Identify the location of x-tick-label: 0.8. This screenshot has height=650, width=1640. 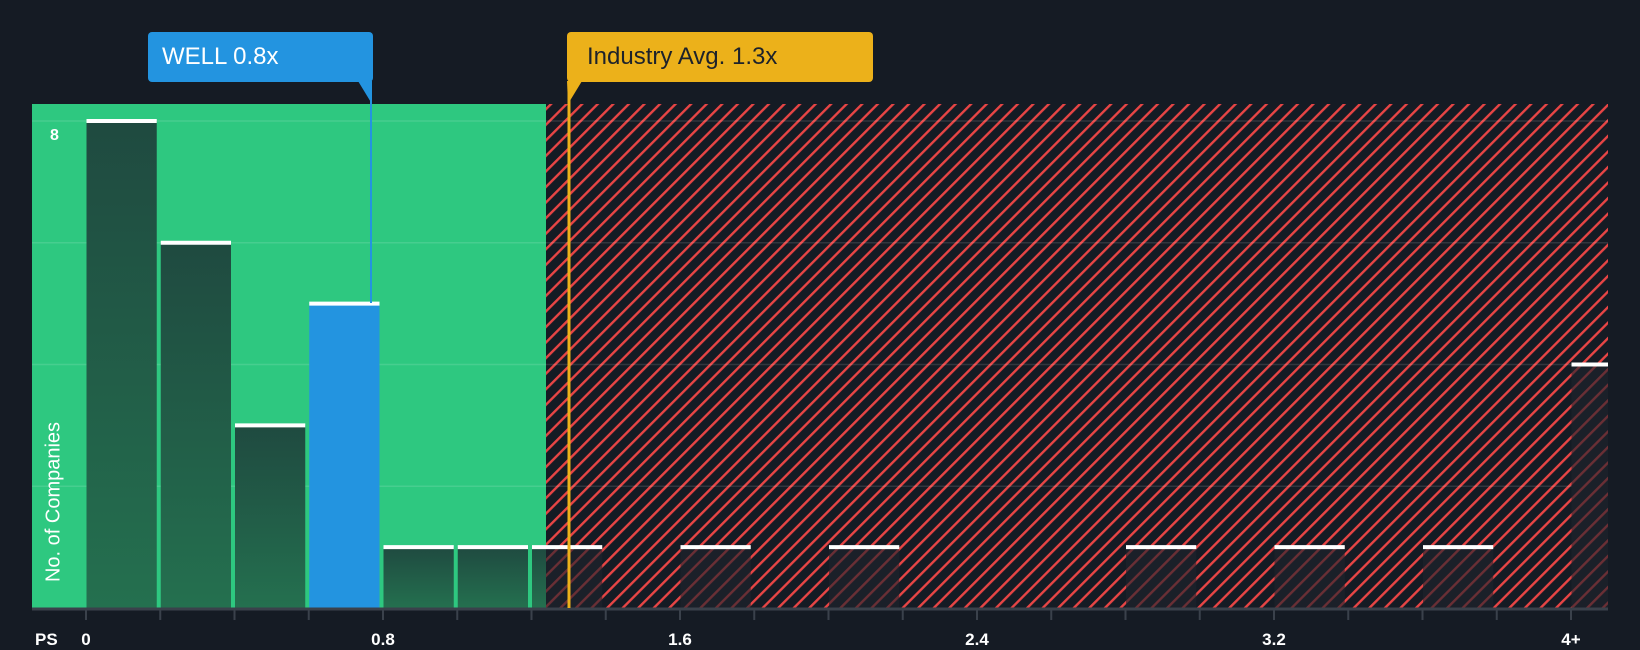
(383, 639).